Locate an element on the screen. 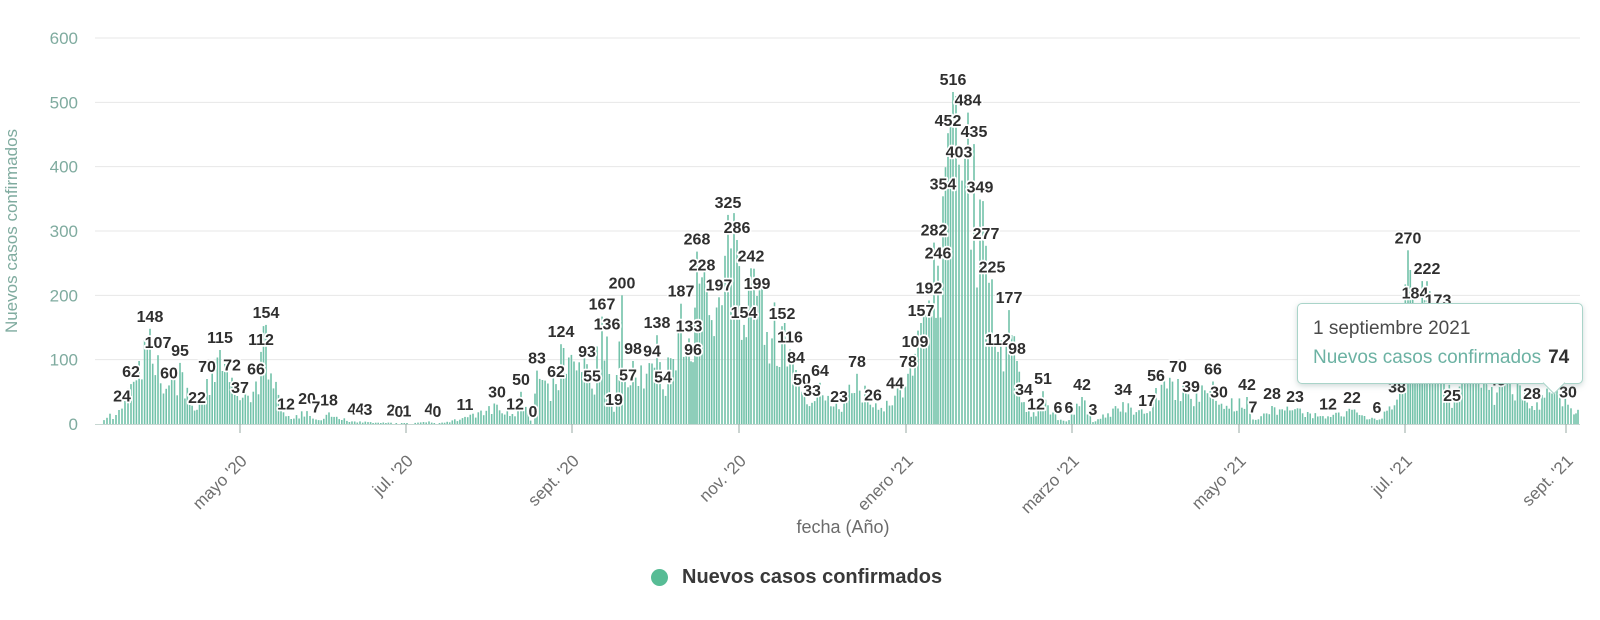 The height and width of the screenshot is (620, 1600). legend: Nuevos casos confirmados is located at coordinates (796, 577).